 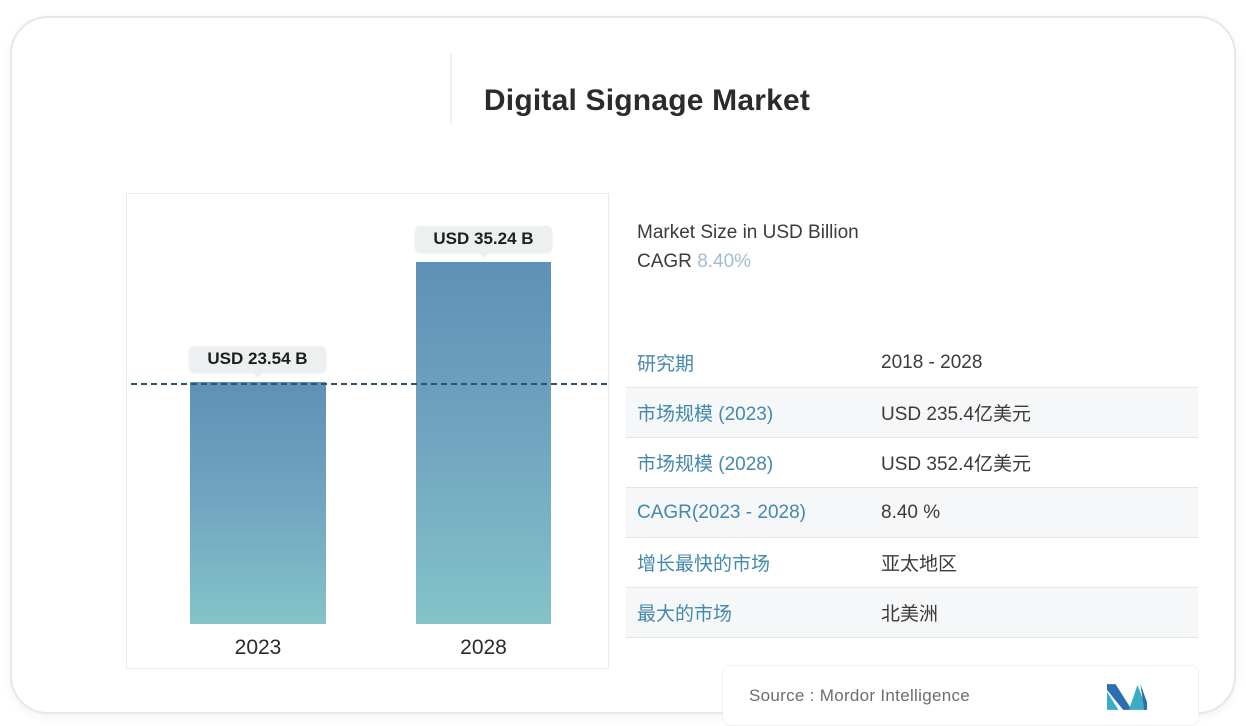 What do you see at coordinates (956, 414) in the screenshot?
I see `row-value: USD 235.4亿美元` at bounding box center [956, 414].